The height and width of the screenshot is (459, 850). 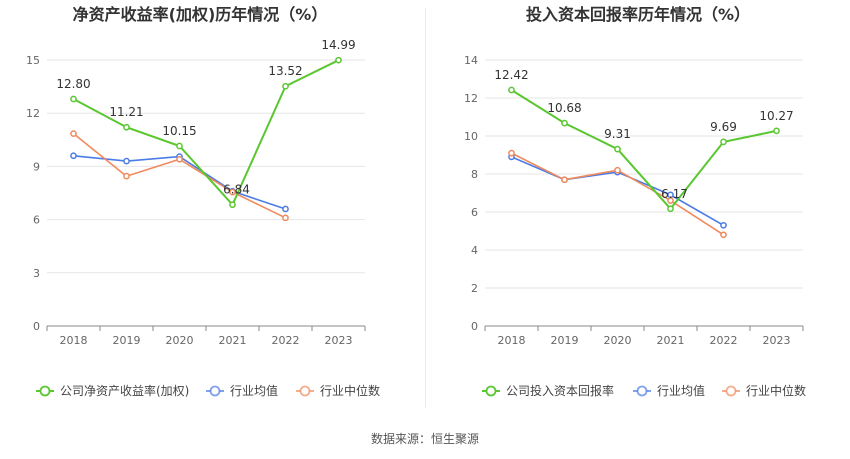 What do you see at coordinates (564, 108) in the screenshot?
I see `data-label: 10.68` at bounding box center [564, 108].